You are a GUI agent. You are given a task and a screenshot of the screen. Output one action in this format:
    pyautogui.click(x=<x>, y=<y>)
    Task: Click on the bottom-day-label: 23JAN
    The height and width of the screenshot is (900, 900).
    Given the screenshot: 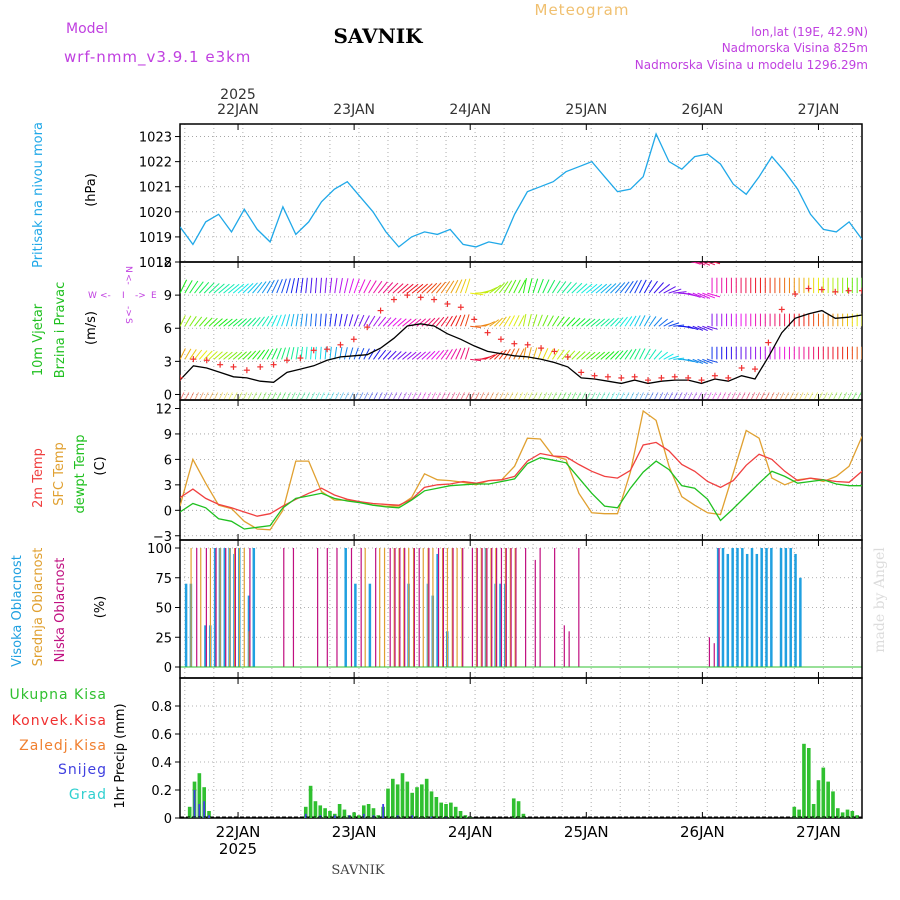 What is the action you would take?
    pyautogui.click(x=354, y=832)
    